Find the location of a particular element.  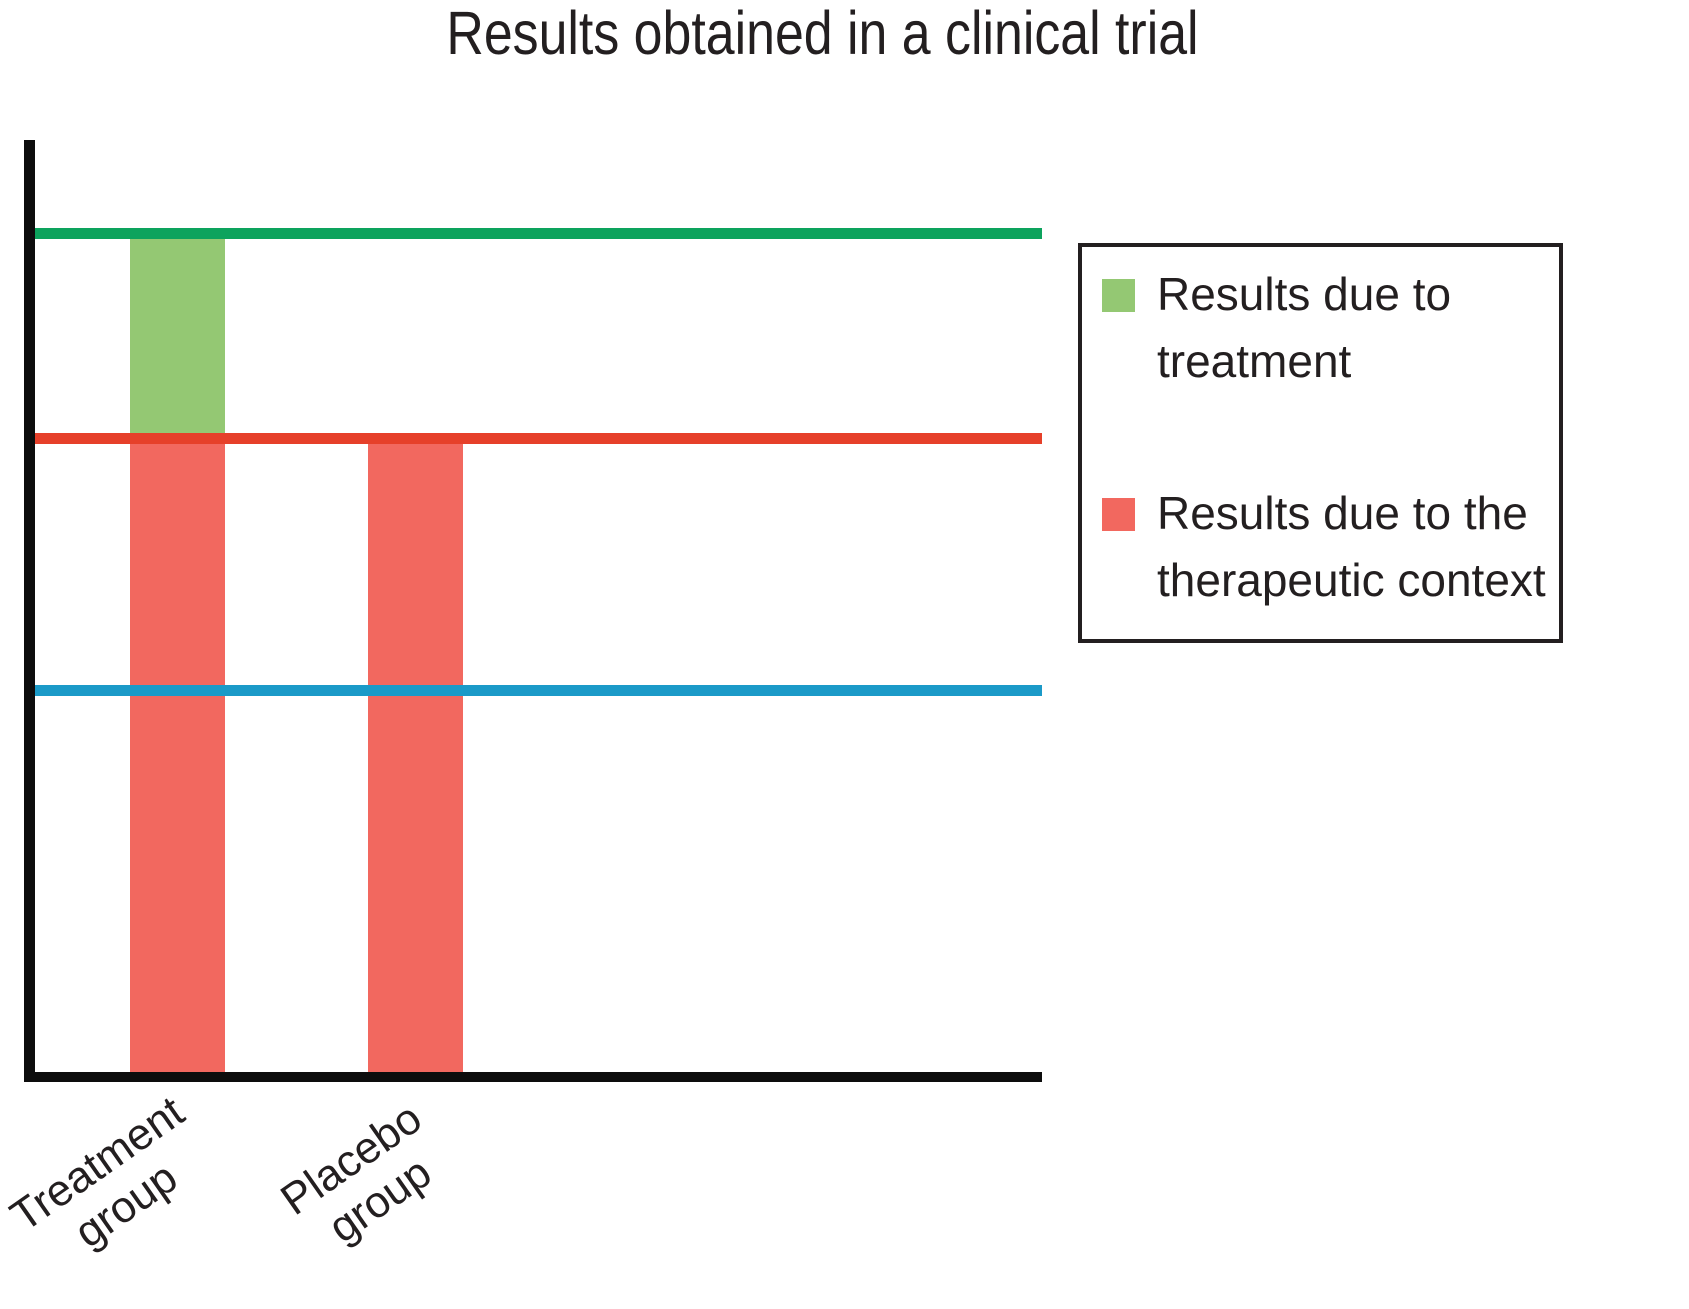

chart-title: Results obtained in a clinical trial is located at coordinates (822, 33).